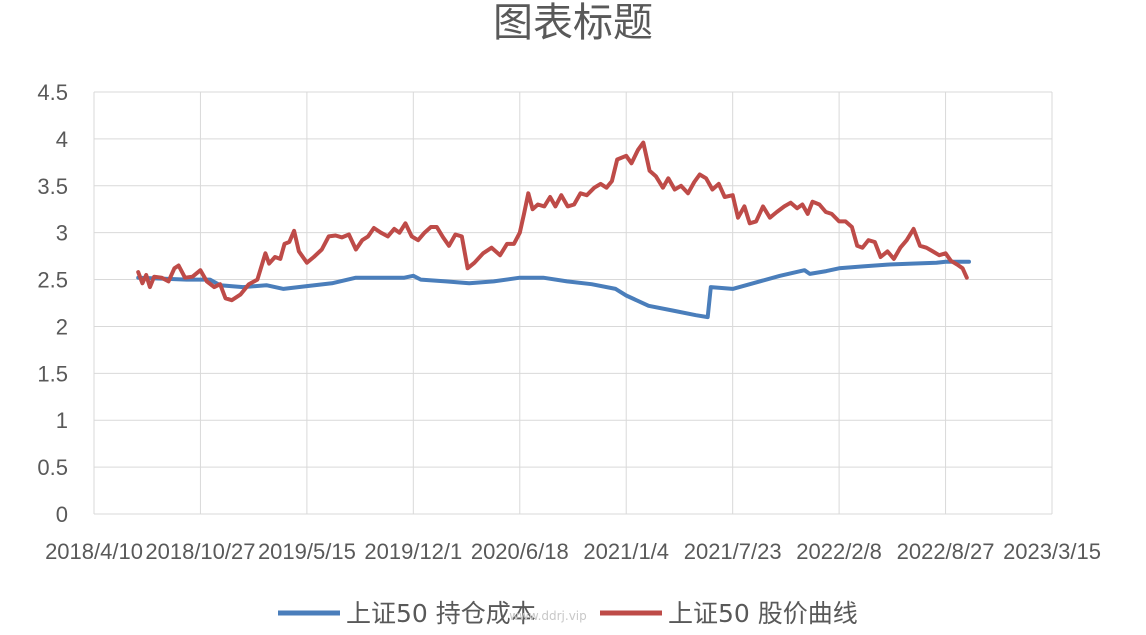  What do you see at coordinates (52, 467) in the screenshot?
I see `y-tick-label: 0.5` at bounding box center [52, 467].